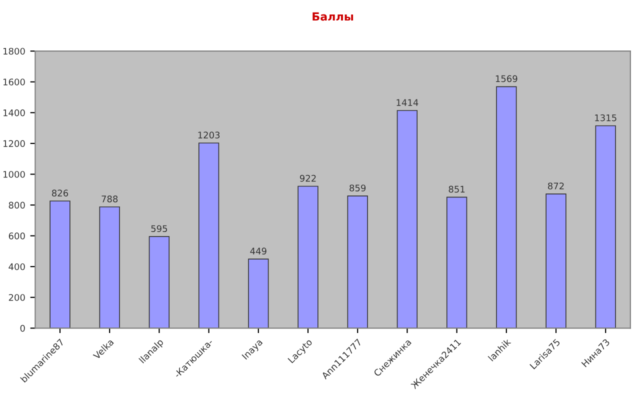 The width and height of the screenshot is (640, 393). Describe the element at coordinates (507, 78) in the screenshot. I see `data-label: 1569` at that location.